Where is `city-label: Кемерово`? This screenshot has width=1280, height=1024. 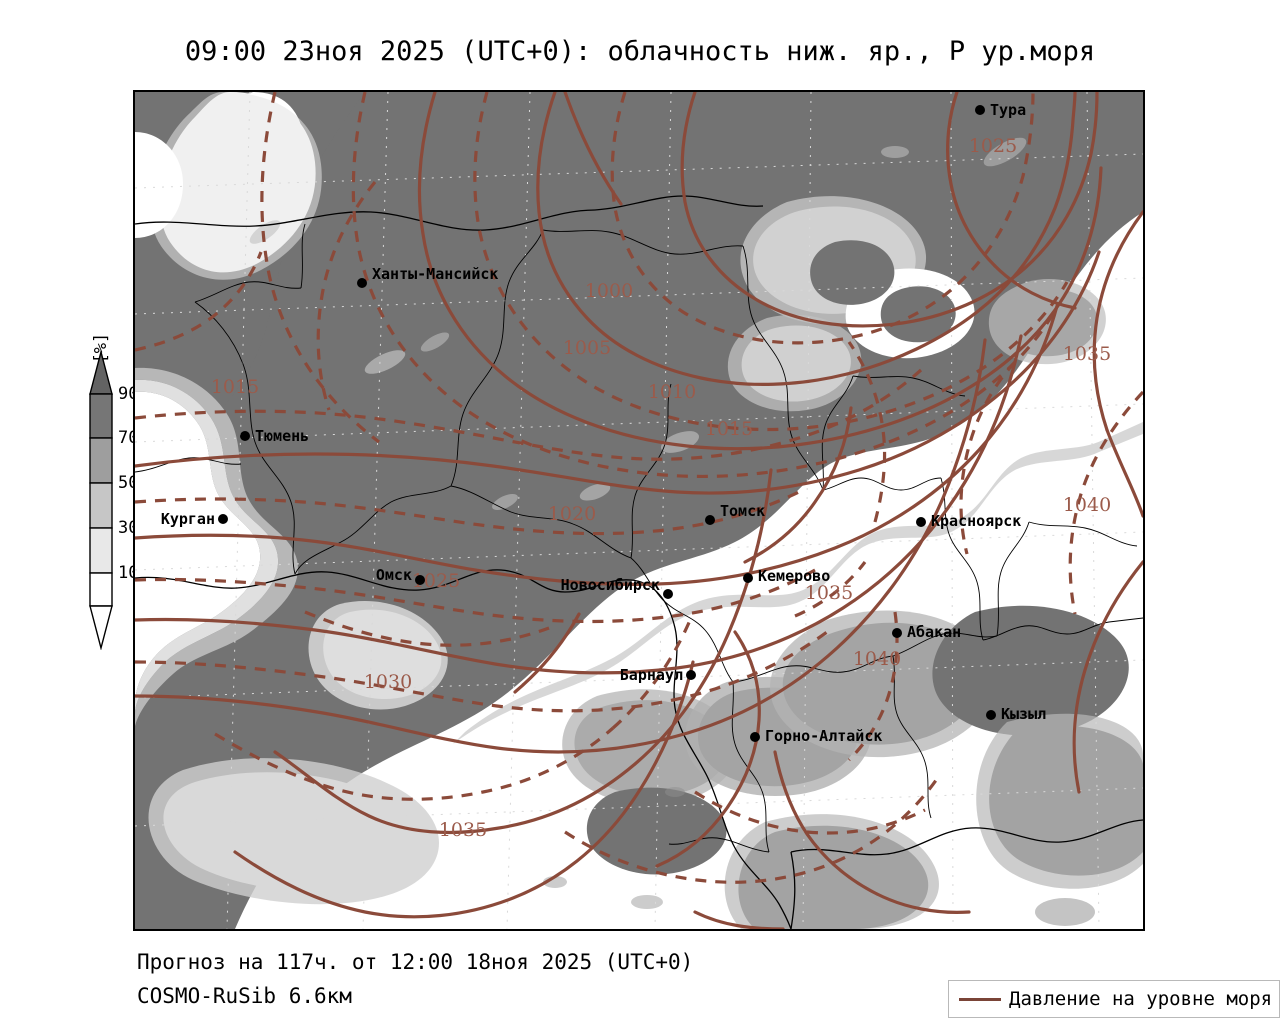 city-label: Кемерово is located at coordinates (794, 576).